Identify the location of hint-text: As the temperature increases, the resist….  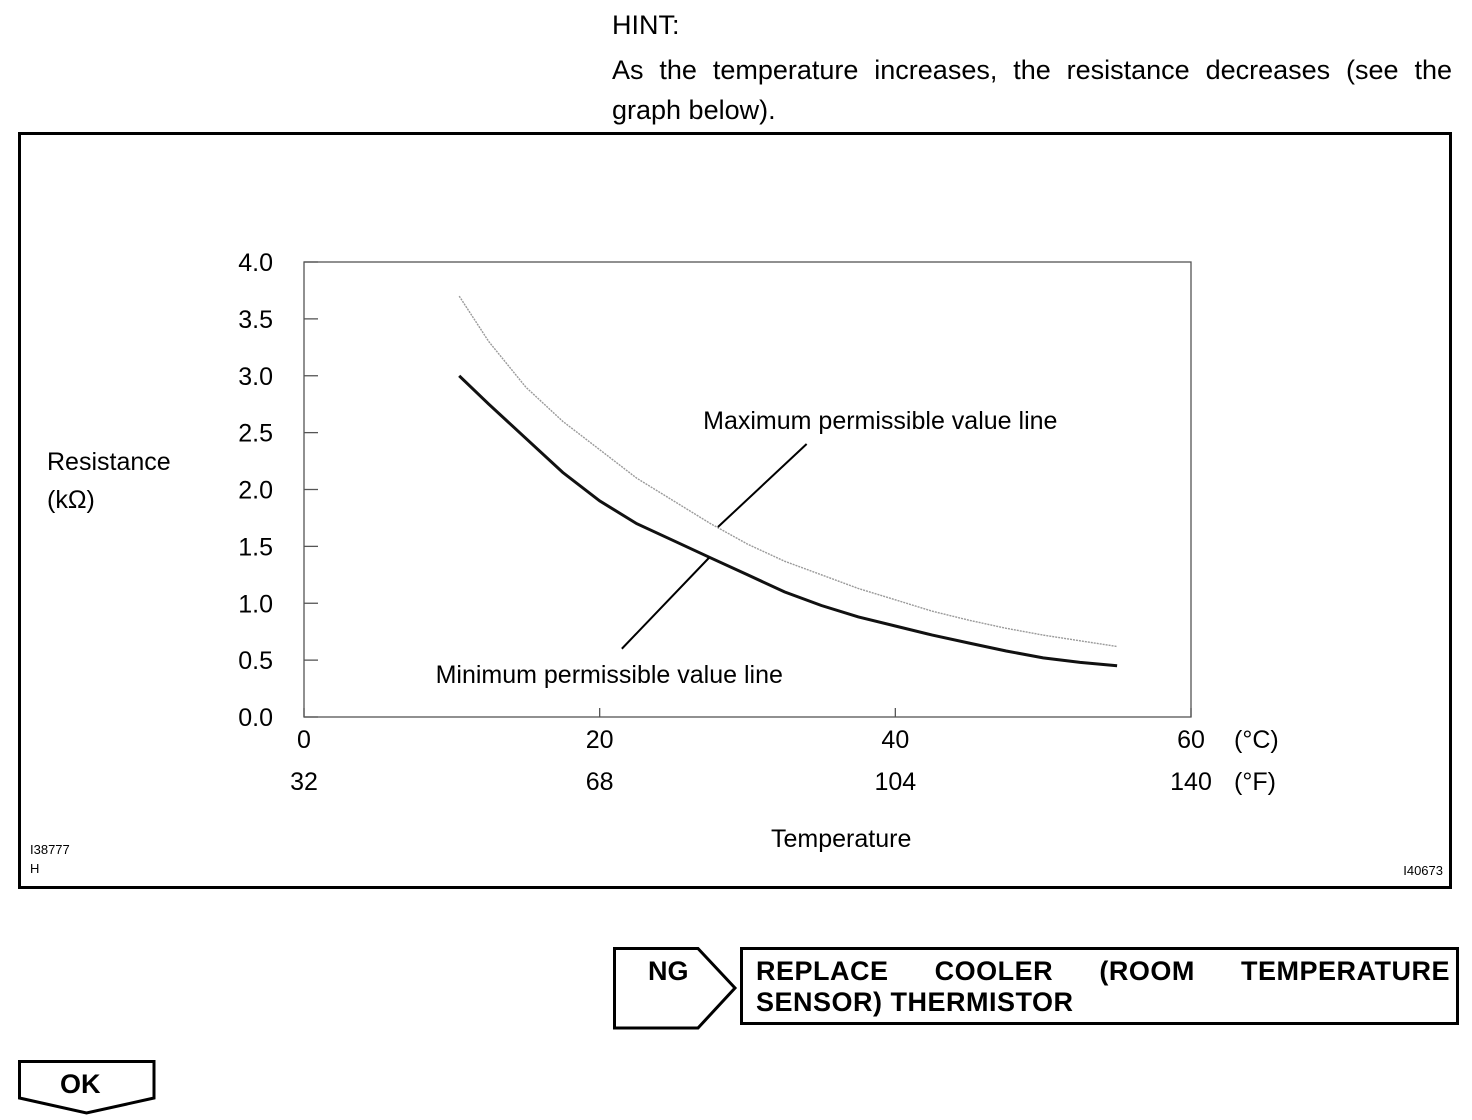
(1032, 90).